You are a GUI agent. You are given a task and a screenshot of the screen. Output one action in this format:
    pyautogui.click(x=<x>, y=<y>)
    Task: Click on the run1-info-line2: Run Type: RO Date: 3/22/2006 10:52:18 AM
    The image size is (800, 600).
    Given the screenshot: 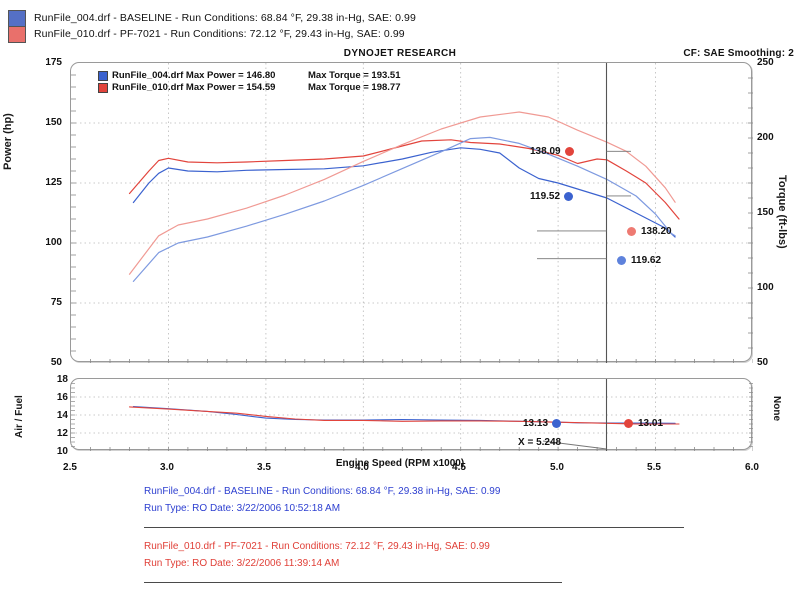 What is the action you would take?
    pyautogui.click(x=242, y=508)
    